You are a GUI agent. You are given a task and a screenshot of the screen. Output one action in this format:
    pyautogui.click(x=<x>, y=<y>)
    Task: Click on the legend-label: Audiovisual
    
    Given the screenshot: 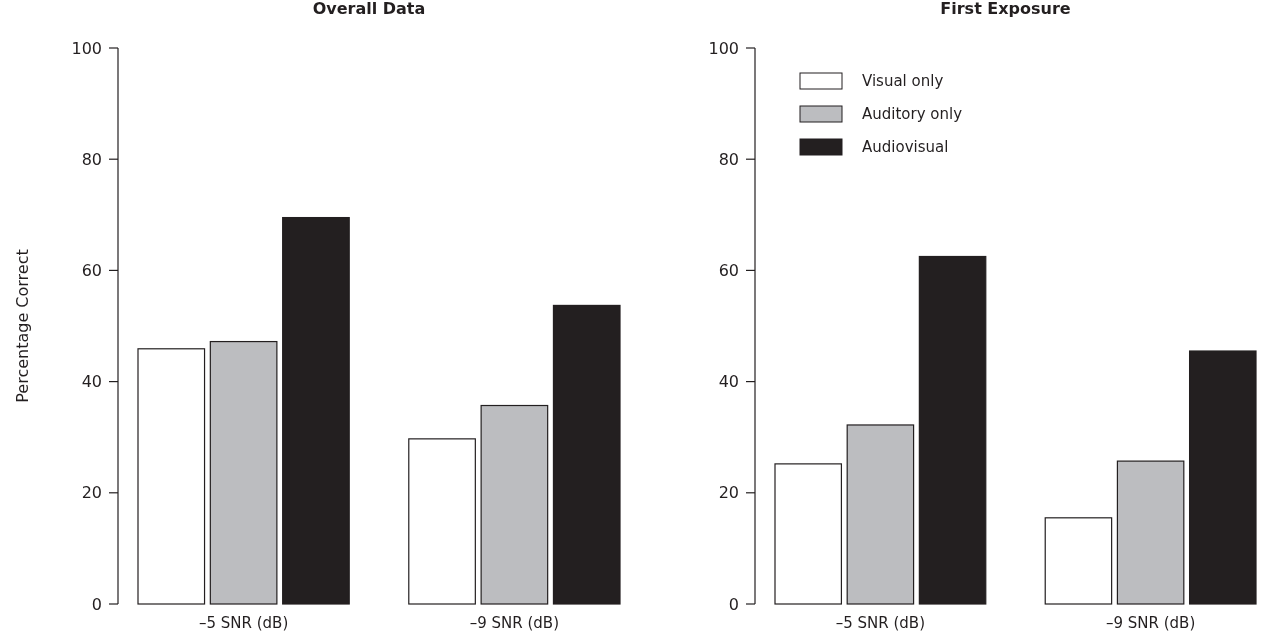 What is the action you would take?
    pyautogui.click(x=905, y=147)
    